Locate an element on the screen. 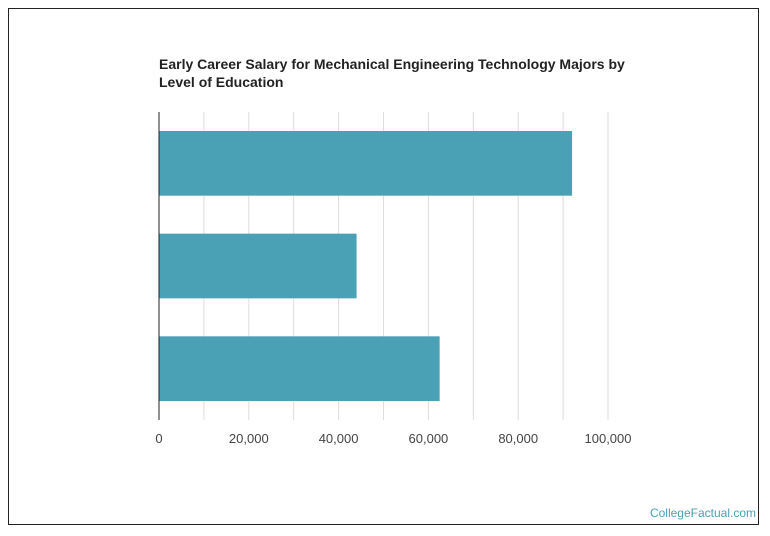 Image resolution: width=770 pixels, height=536 pixels. x-tick-label: 80,000 is located at coordinates (518, 438).